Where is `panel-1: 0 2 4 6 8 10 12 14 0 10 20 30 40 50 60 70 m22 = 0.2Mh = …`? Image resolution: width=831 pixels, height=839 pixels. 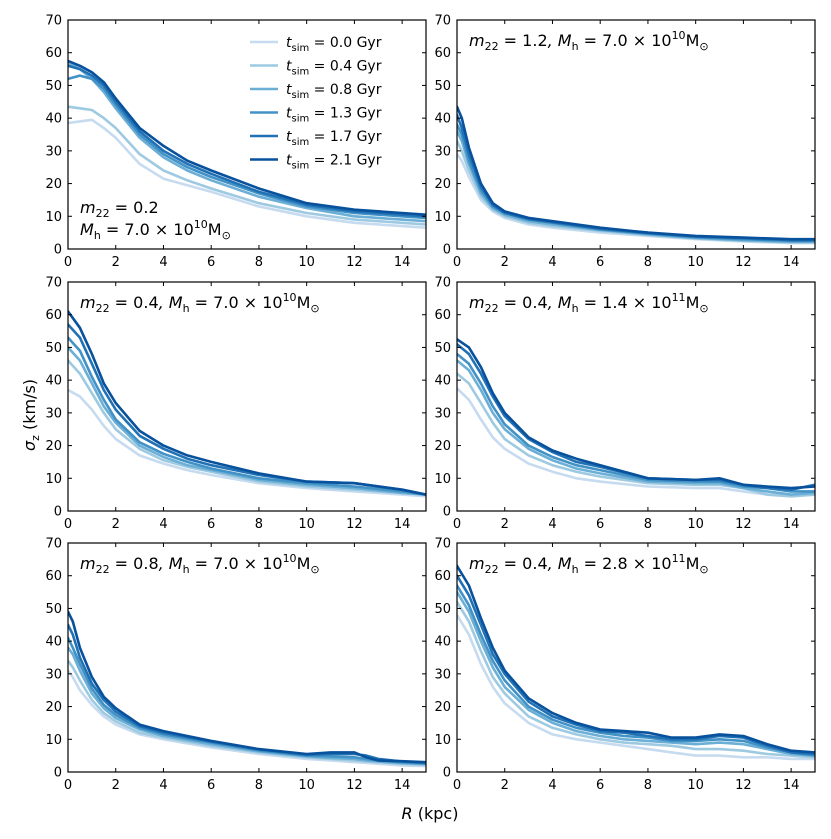
panel-1: 0 2 4 6 8 10 12 14 0 10 20 30 40 50 60 70 m22 = 0.2Mh = … is located at coordinates (236, 142).